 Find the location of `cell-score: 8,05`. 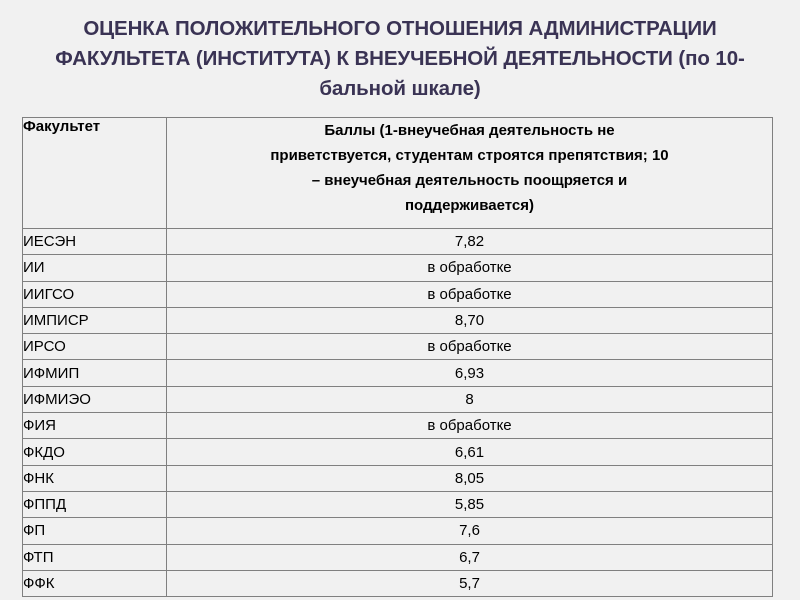

cell-score: 8,05 is located at coordinates (469, 478).